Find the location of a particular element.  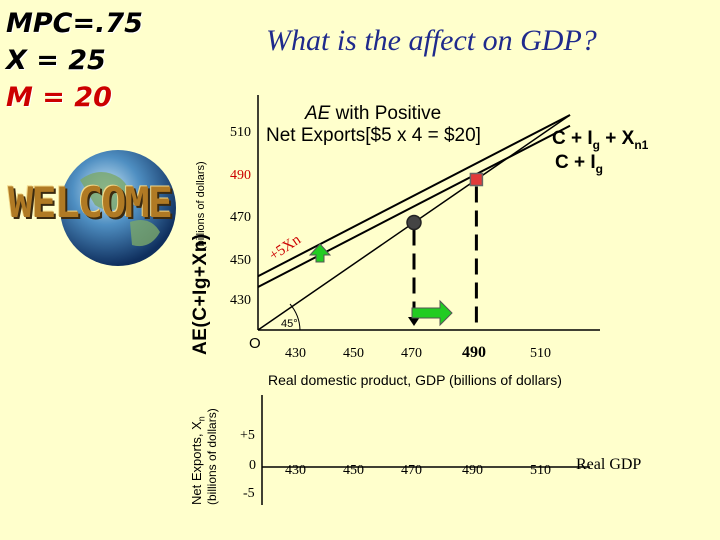

main-x-tick: 450 is located at coordinates (353, 353).